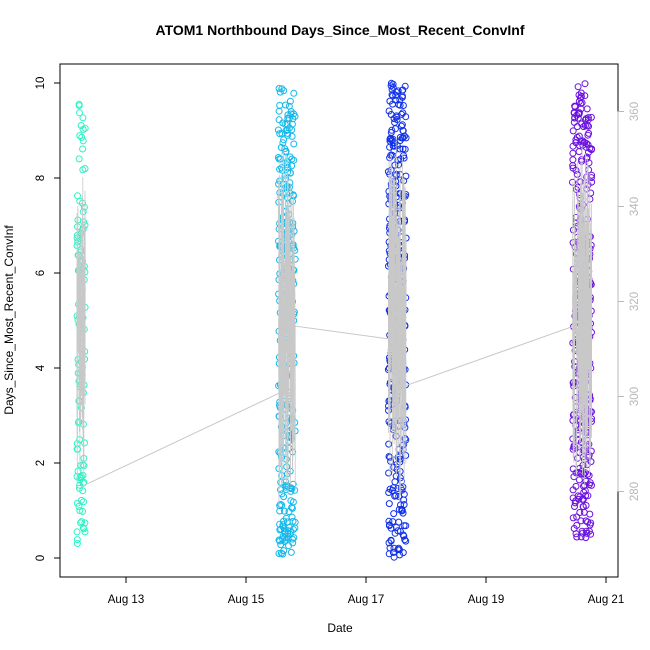 This screenshot has width=650, height=650. Describe the element at coordinates (635, 206) in the screenshot. I see `y2-tick-label: 340` at that location.